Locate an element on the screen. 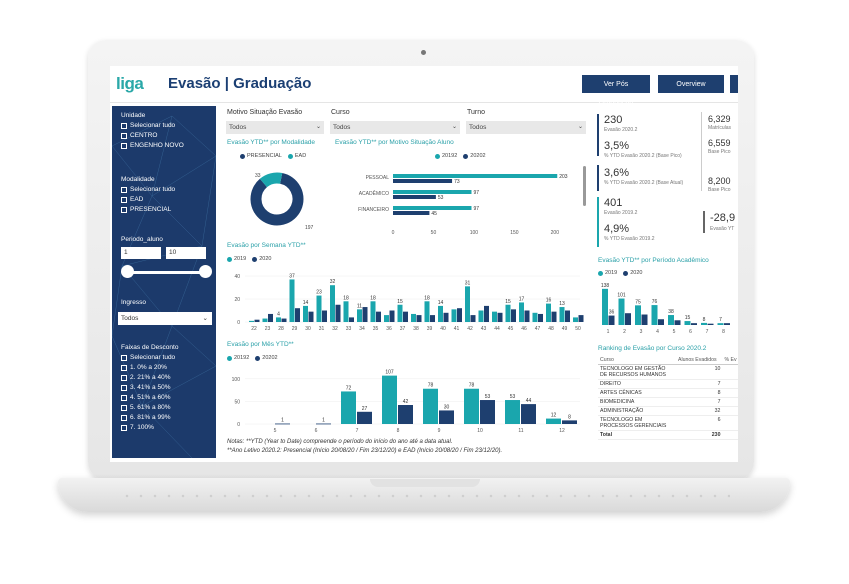 The width and height of the screenshot is (849, 584). turno-filter-dropdown: Todos ⌄ is located at coordinates (526, 127).